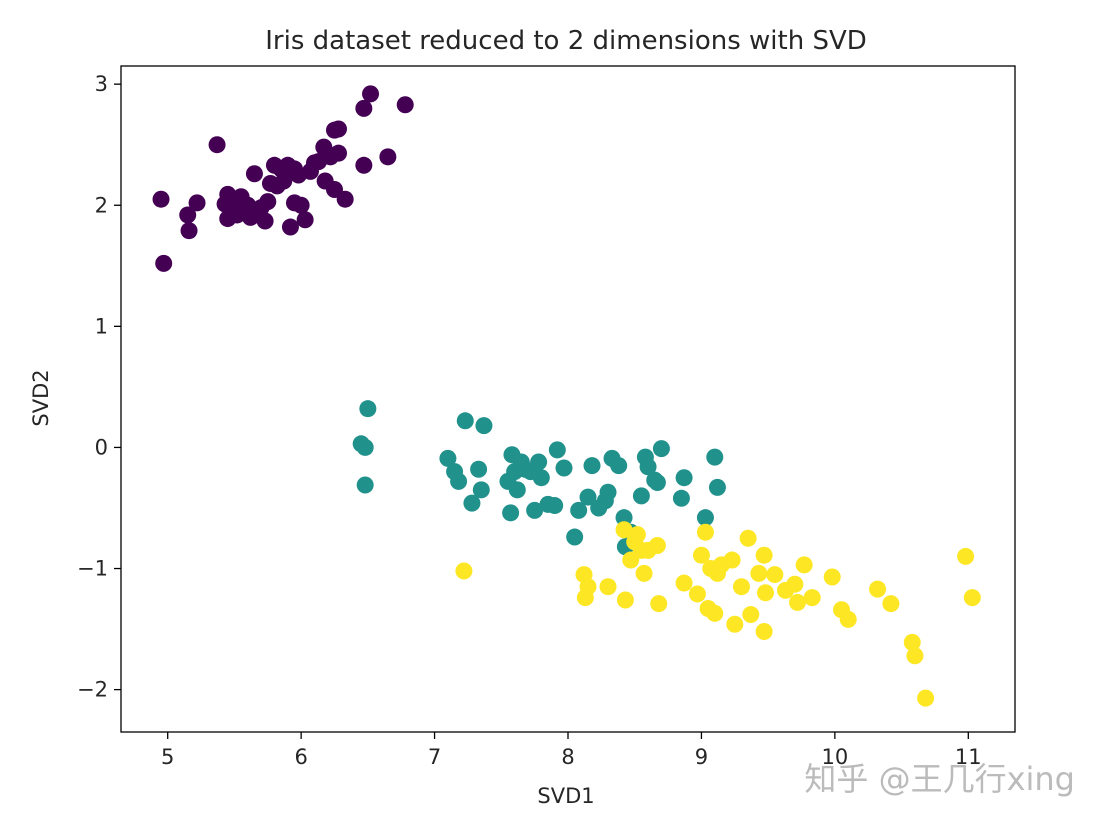 This screenshot has width=1102, height=830. I want to click on x-tick-label: 5, so click(167, 757).